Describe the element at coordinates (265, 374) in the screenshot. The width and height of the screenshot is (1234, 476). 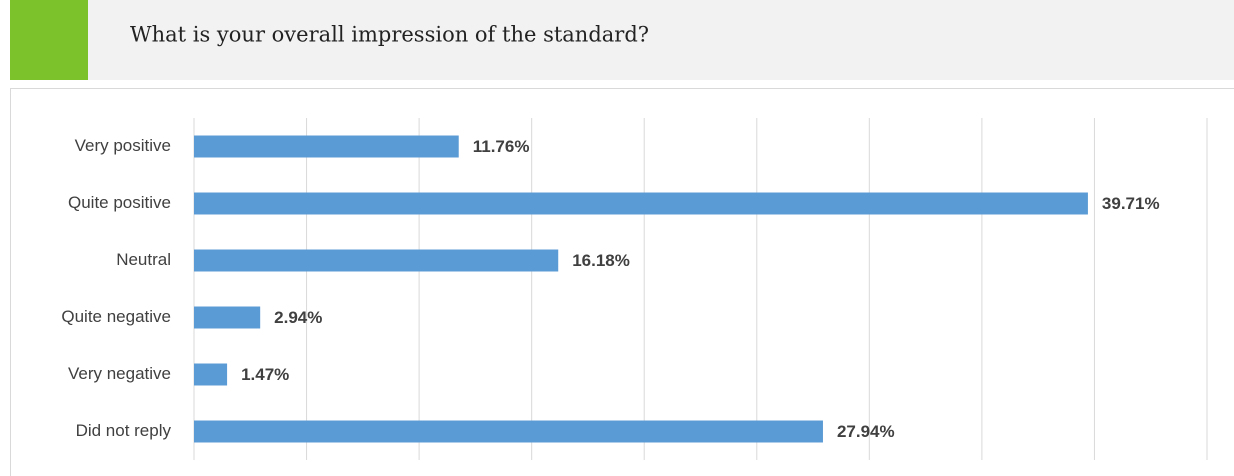
I see `data-label: 1.47%` at that location.